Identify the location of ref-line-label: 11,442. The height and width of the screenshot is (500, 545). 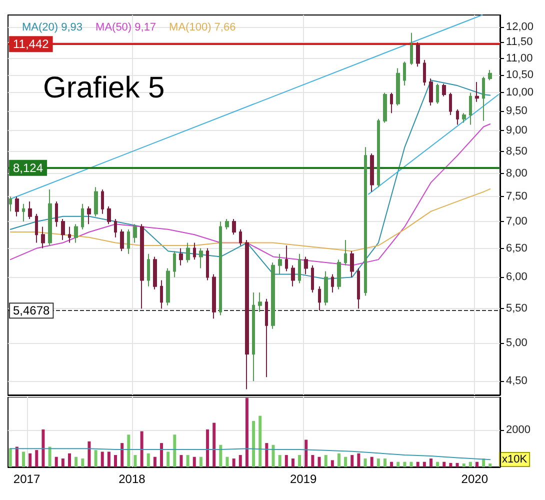
(31, 44).